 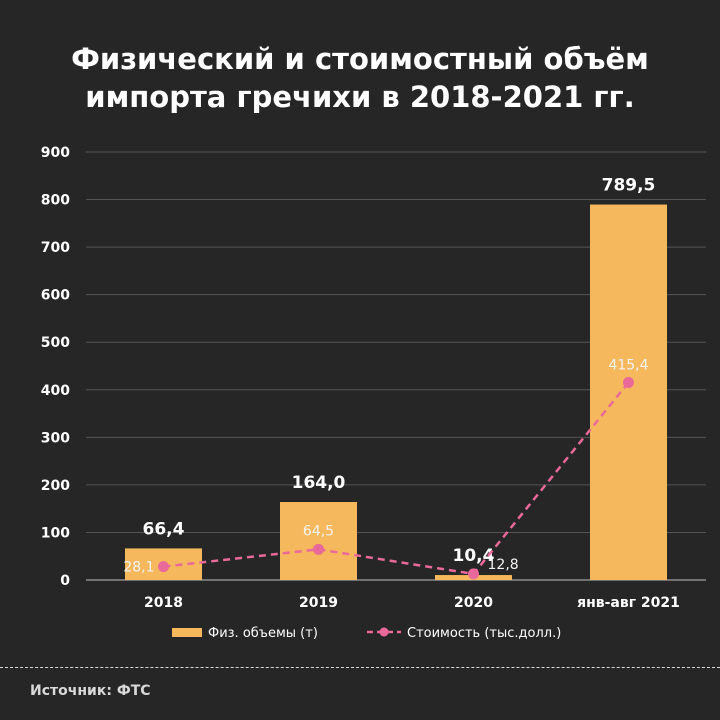 I want to click on y-tick-label: 600, so click(x=55, y=296).